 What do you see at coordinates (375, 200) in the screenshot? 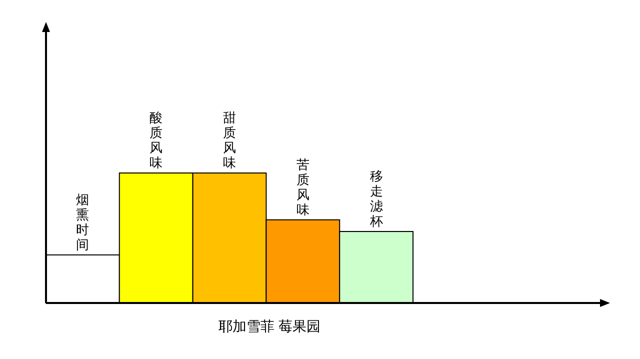
I see `x-tick-label: 移走滤杯` at bounding box center [375, 200].